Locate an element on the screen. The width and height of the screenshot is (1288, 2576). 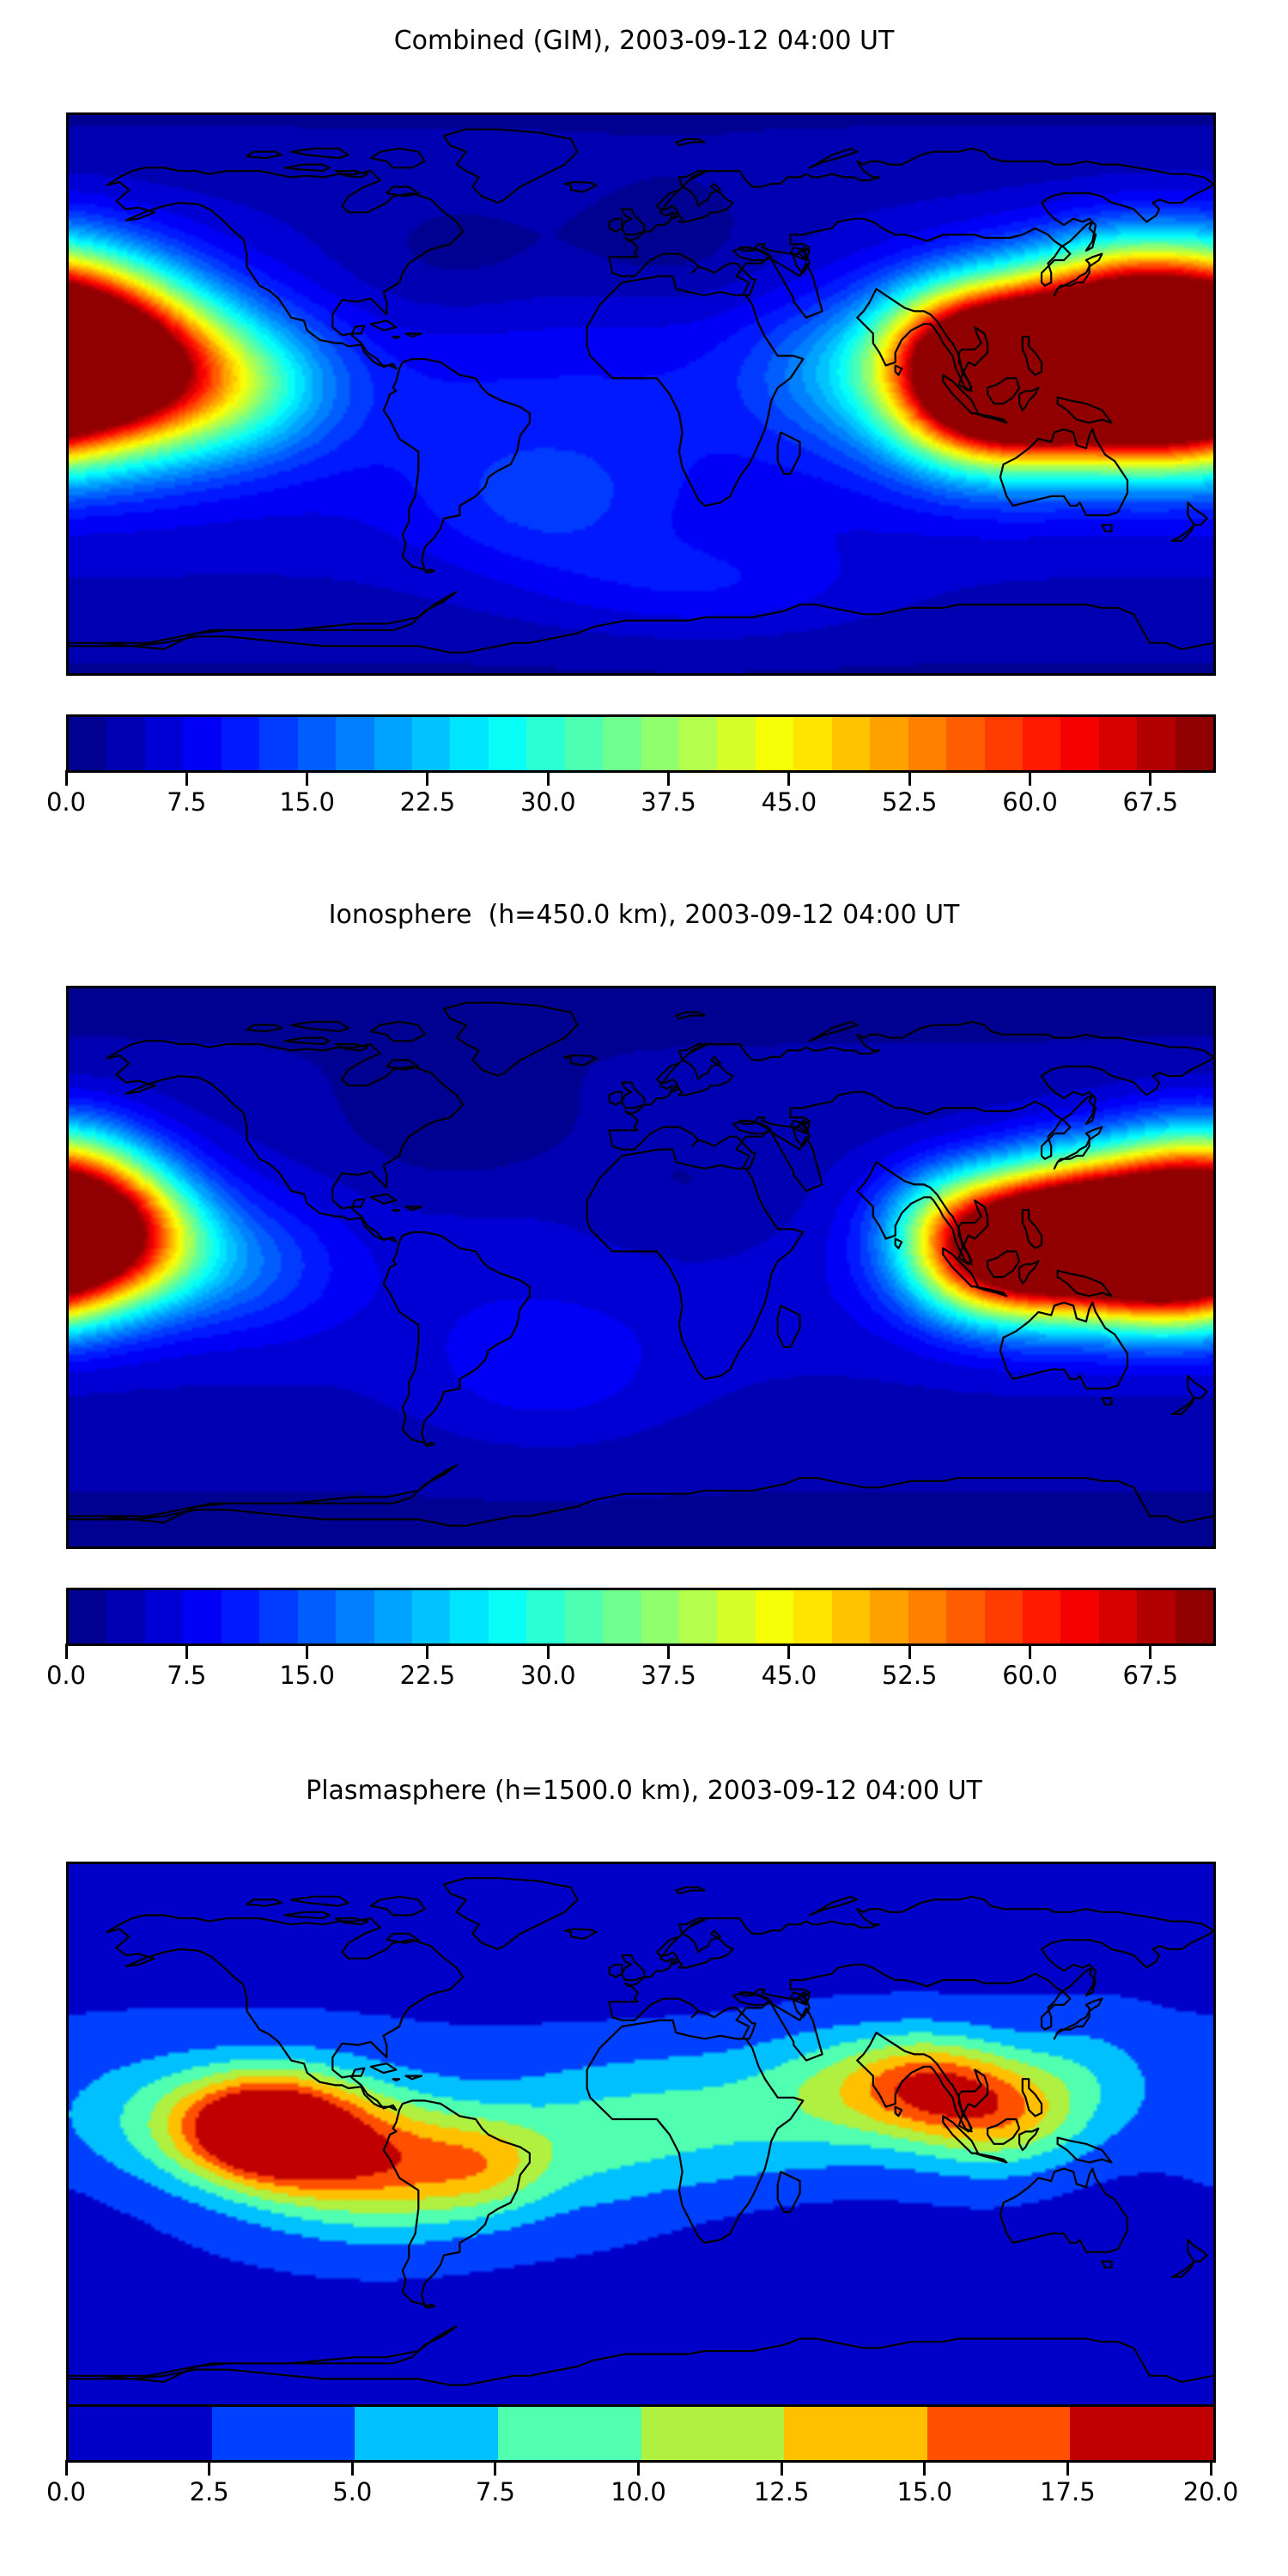
colorbar-tick-label: 60.0 is located at coordinates (1030, 1675).